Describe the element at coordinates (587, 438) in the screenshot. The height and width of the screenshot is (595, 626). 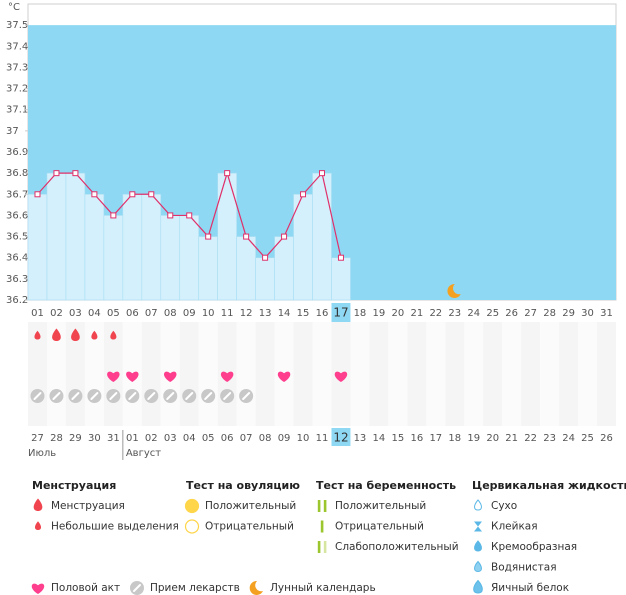
I see `date-label: 25` at that location.